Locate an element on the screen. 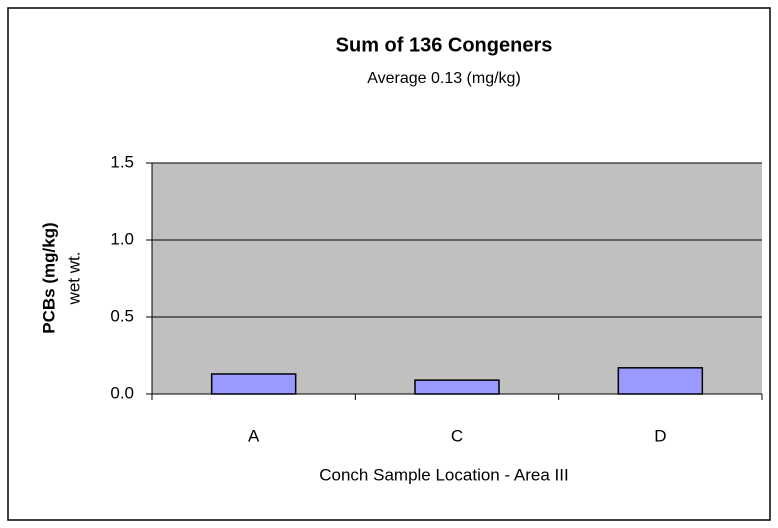  y-tick-label: 1.0 is located at coordinates (122, 238).